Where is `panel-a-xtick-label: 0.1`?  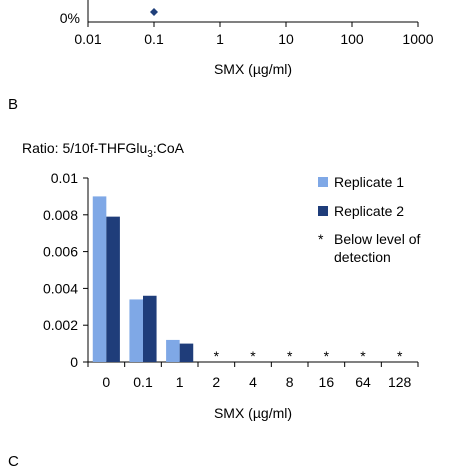
panel-a-xtick-label: 0.1 is located at coordinates (154, 39).